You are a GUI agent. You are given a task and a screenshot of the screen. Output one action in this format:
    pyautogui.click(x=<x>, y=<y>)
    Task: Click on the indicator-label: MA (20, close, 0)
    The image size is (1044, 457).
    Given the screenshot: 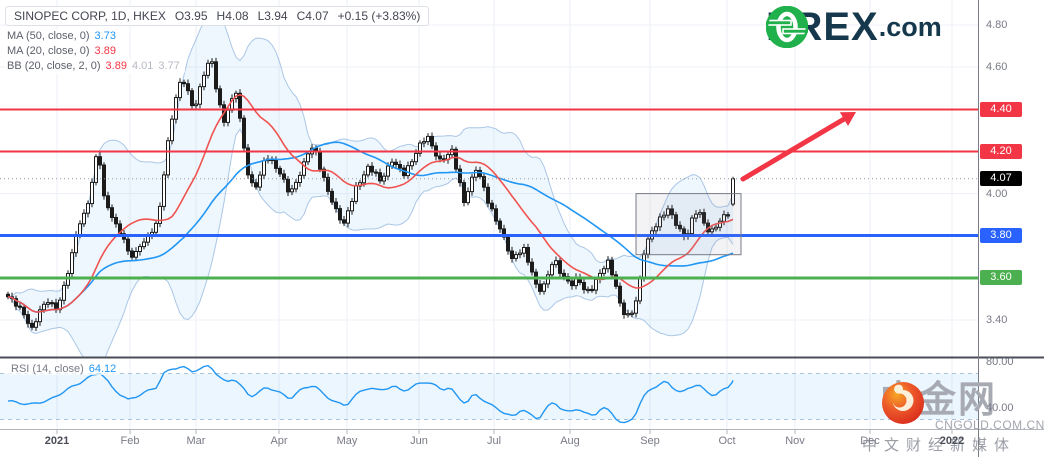 What is the action you would take?
    pyautogui.click(x=48, y=51)
    